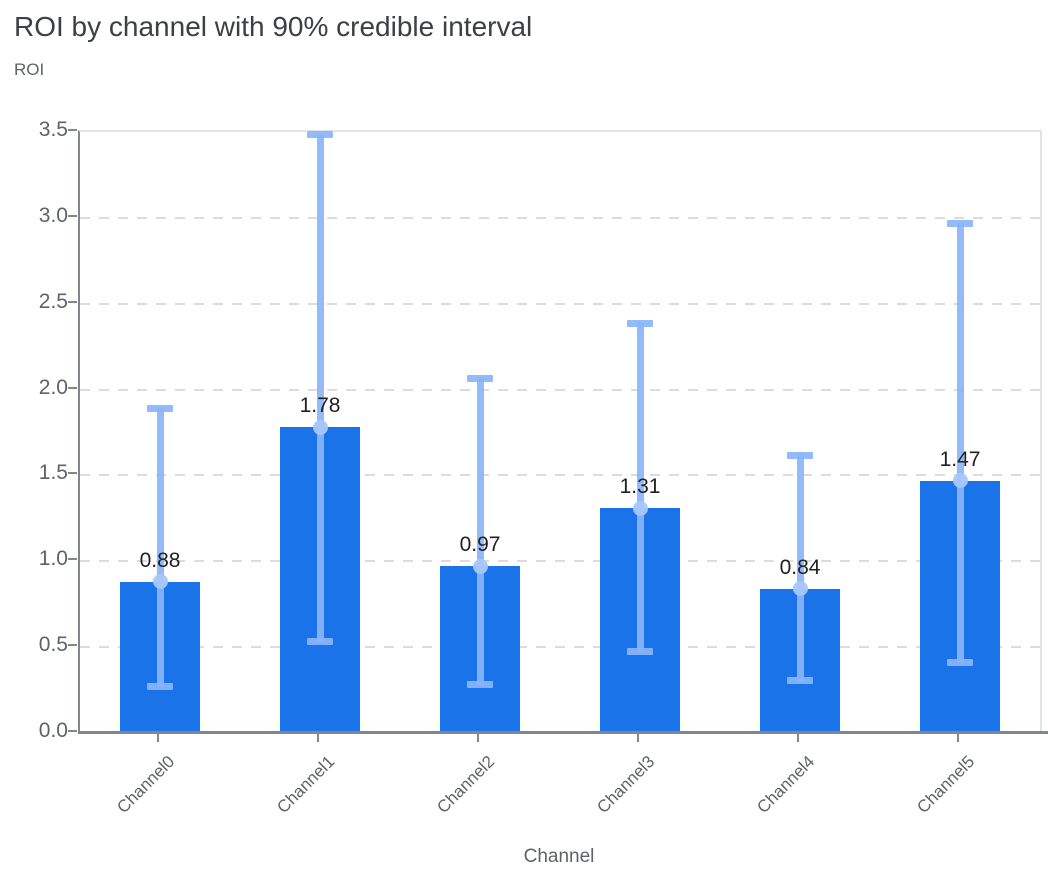 The height and width of the screenshot is (886, 1048). I want to click on y-tick-label: 0.0, so click(53, 730).